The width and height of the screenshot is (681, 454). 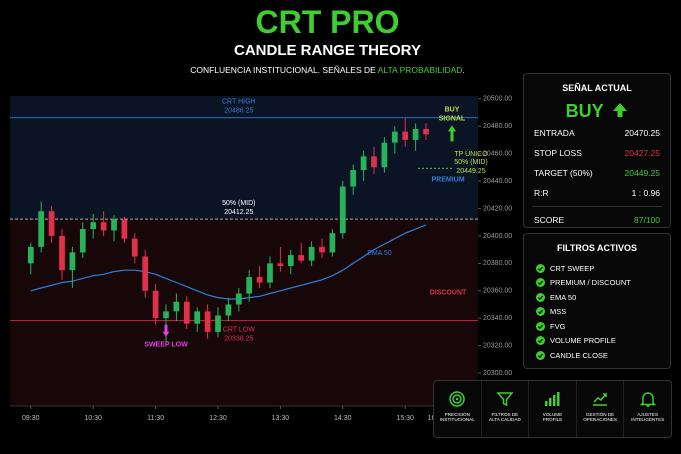 What do you see at coordinates (281, 418) in the screenshot?
I see `x-tick-label: 13:30` at bounding box center [281, 418].